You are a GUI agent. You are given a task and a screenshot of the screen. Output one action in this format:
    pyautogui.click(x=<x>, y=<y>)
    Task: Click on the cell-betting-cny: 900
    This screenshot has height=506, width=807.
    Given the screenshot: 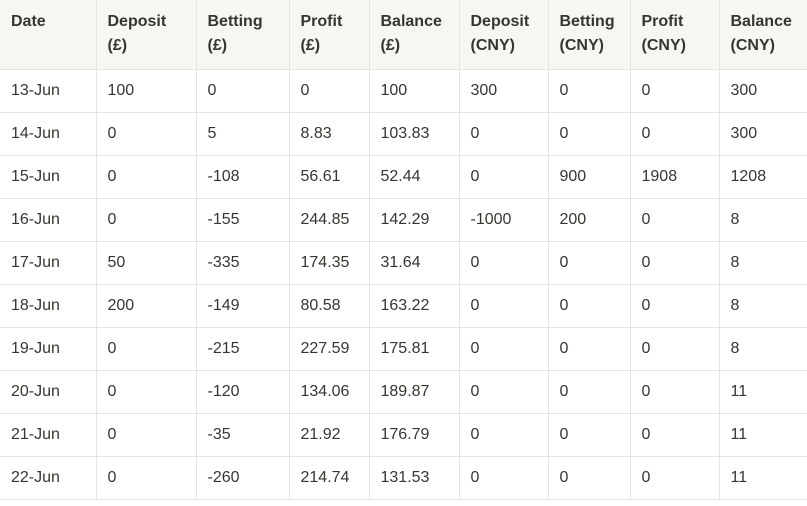 What is the action you would take?
    pyautogui.click(x=589, y=176)
    